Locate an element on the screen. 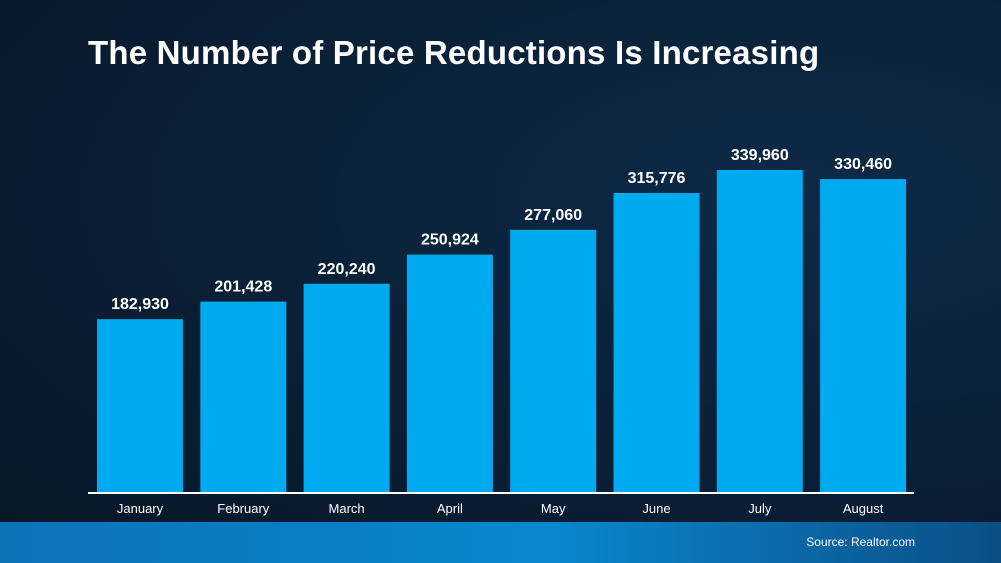 The height and width of the screenshot is (563, 1001). bar-april is located at coordinates (449, 373).